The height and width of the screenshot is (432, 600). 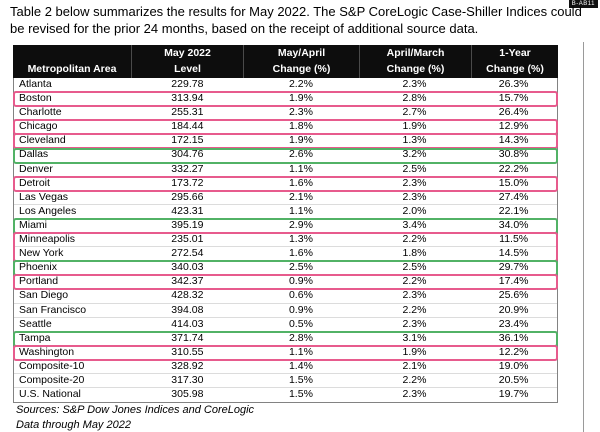 What do you see at coordinates (35, 98) in the screenshot?
I see `cell-area: Boston` at bounding box center [35, 98].